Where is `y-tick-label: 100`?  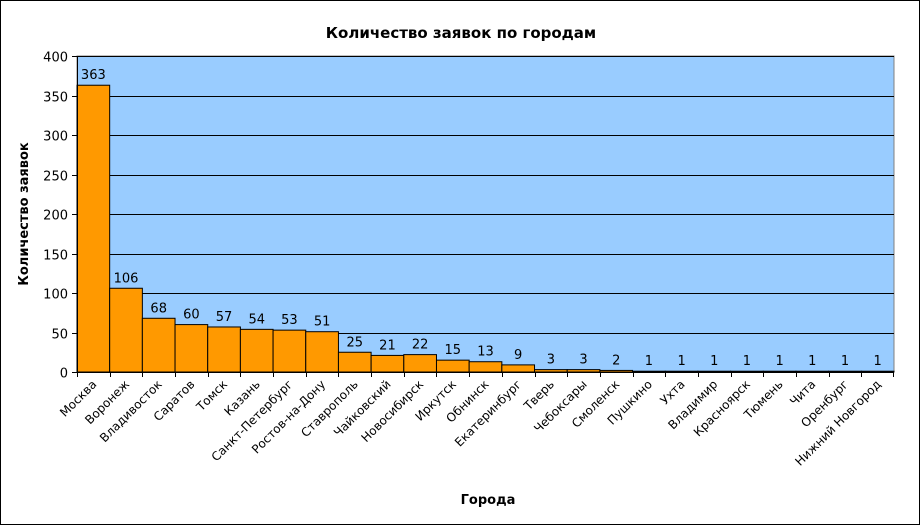 y-tick-label: 100 is located at coordinates (55, 295).